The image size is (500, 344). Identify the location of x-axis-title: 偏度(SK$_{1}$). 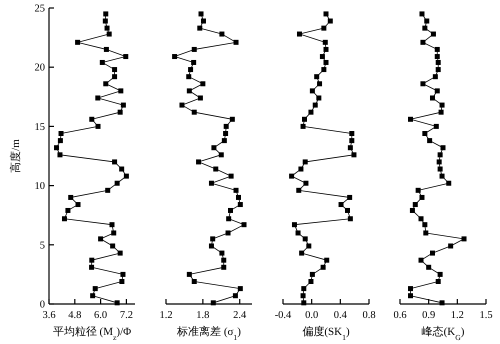
(326, 333).